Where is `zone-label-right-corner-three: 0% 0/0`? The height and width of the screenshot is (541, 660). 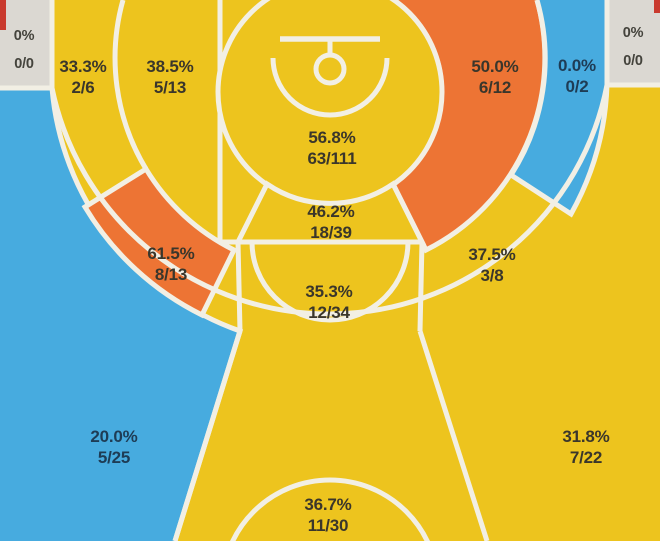 zone-label-right-corner-three: 0% 0/0 is located at coordinates (633, 47).